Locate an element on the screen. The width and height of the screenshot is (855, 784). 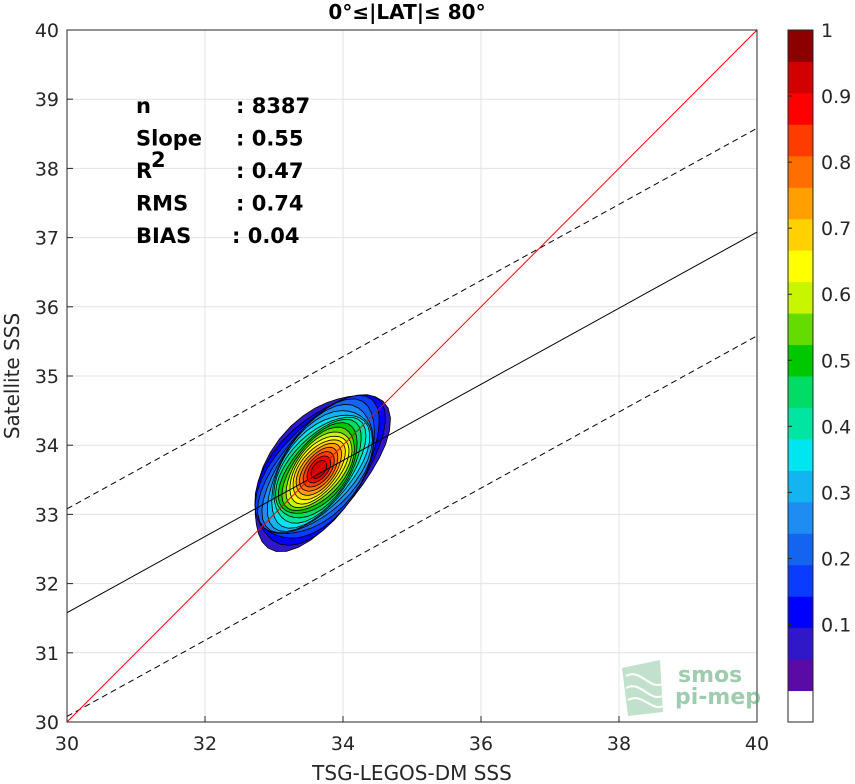
x-tick-label: 36 is located at coordinates (481, 744).